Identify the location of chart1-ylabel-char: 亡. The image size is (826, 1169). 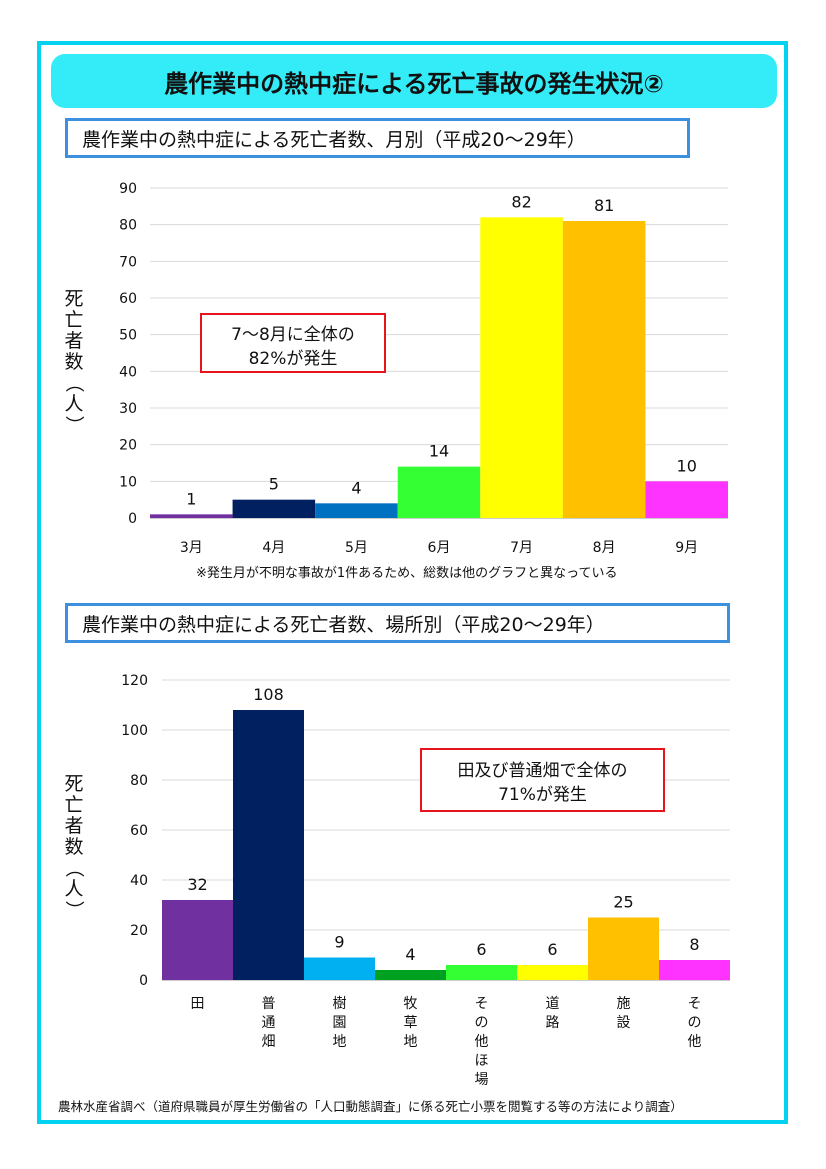
(73, 320).